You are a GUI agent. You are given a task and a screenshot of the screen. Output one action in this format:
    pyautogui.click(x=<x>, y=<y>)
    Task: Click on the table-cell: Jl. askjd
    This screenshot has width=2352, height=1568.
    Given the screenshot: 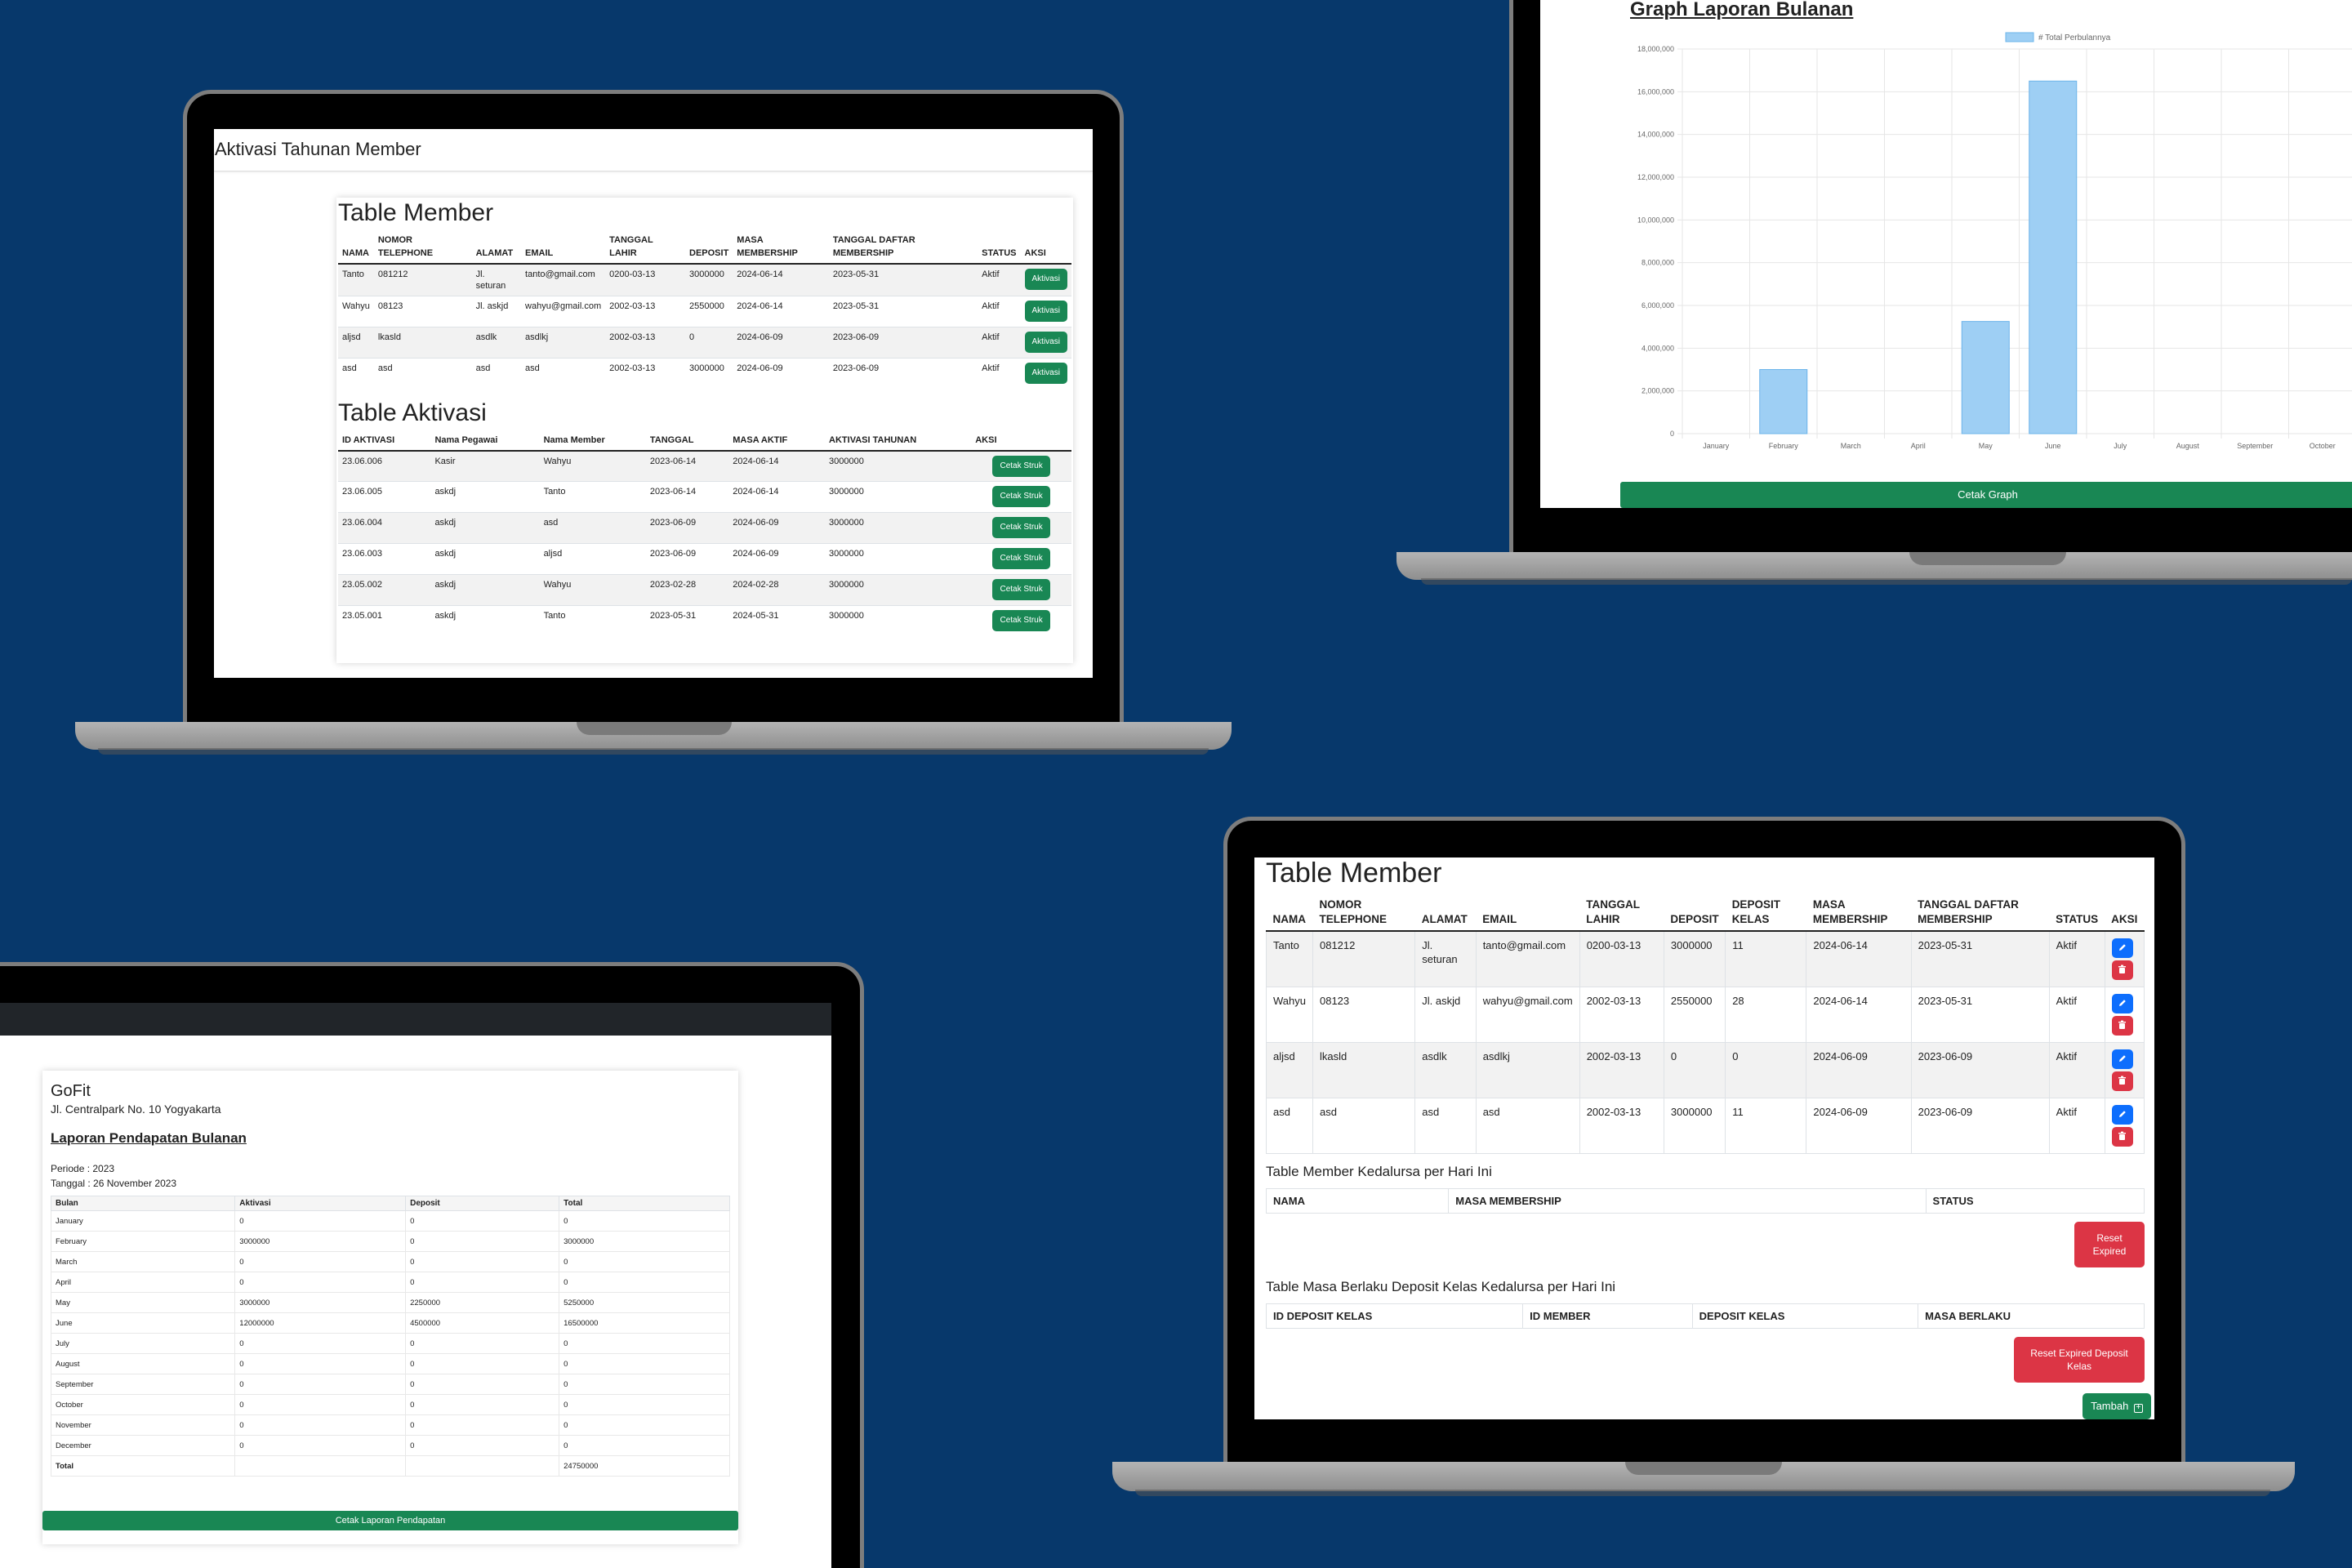 What is the action you would take?
    pyautogui.click(x=1445, y=1015)
    